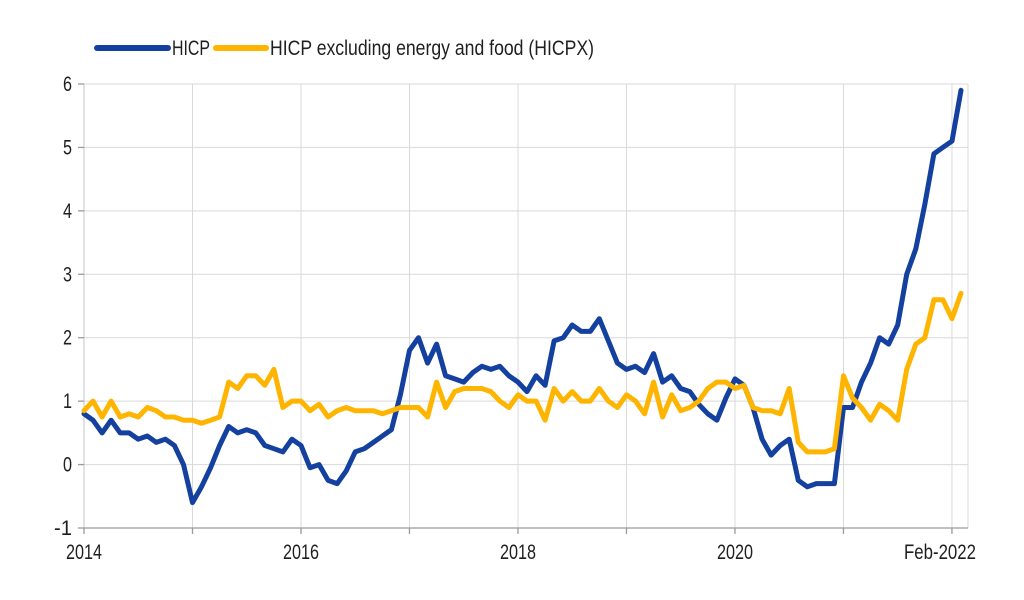  Describe the element at coordinates (67, 465) in the screenshot. I see `y-tick-label: 0` at that location.